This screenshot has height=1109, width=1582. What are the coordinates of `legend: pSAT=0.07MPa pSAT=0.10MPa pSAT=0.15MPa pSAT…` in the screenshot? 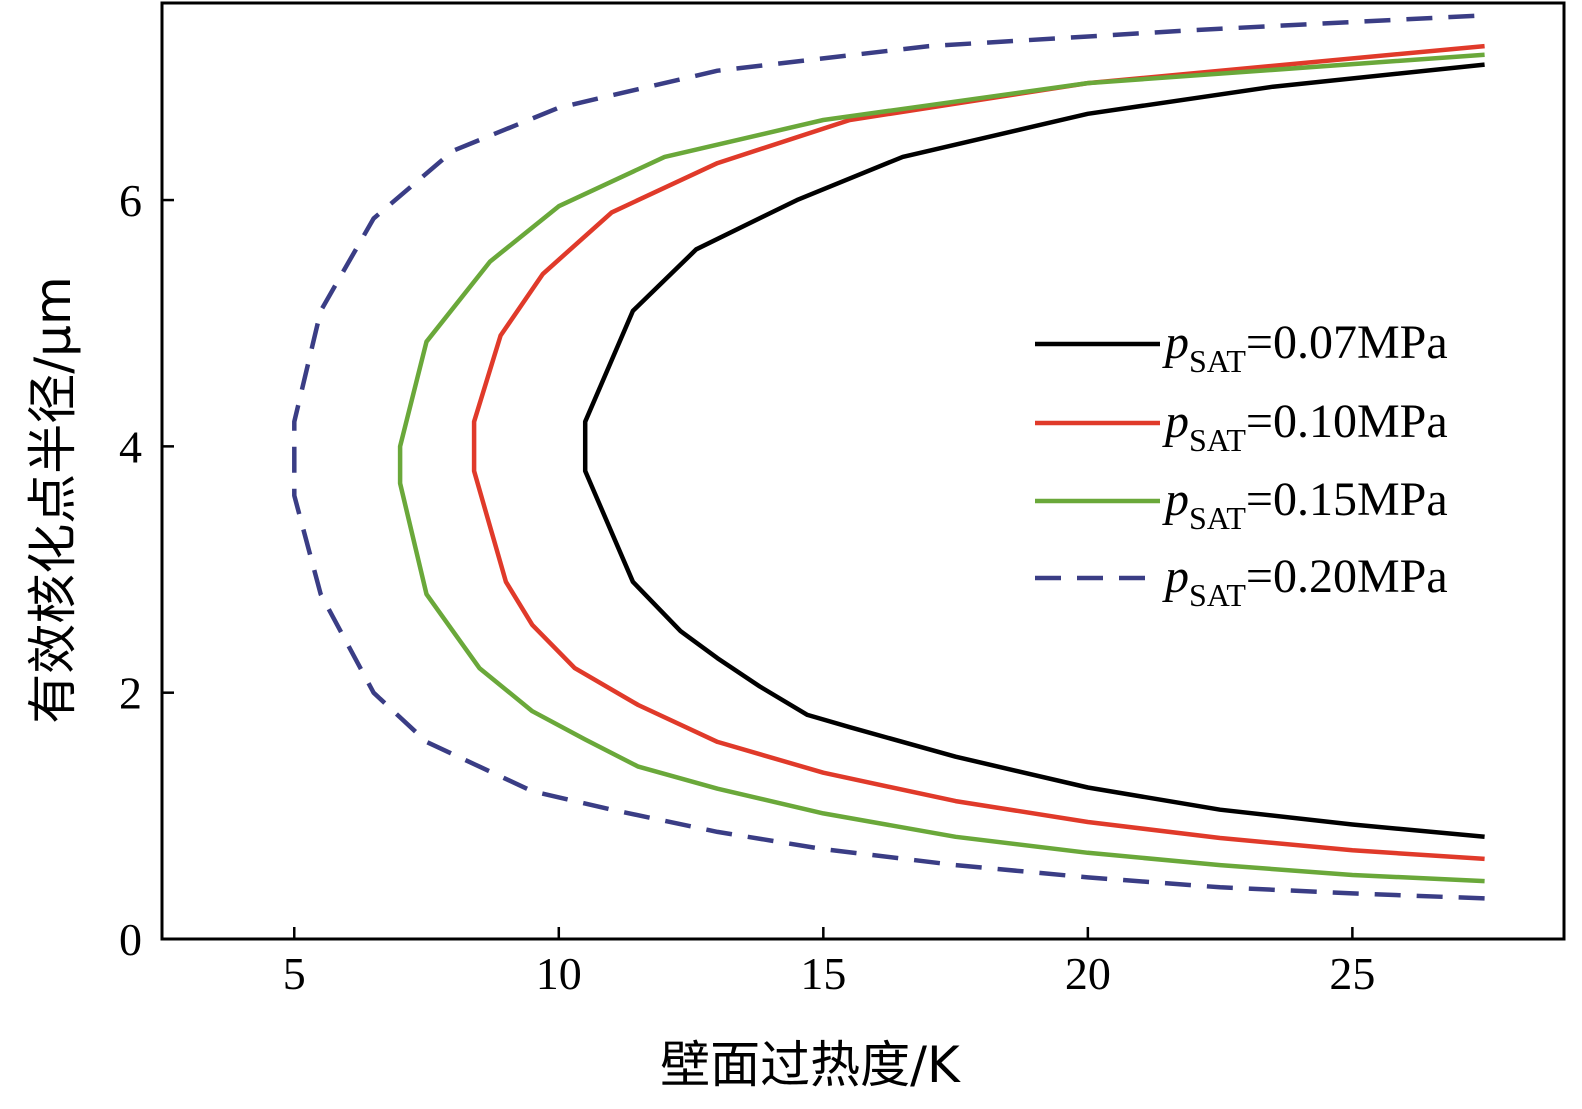 It's located at (1241, 464).